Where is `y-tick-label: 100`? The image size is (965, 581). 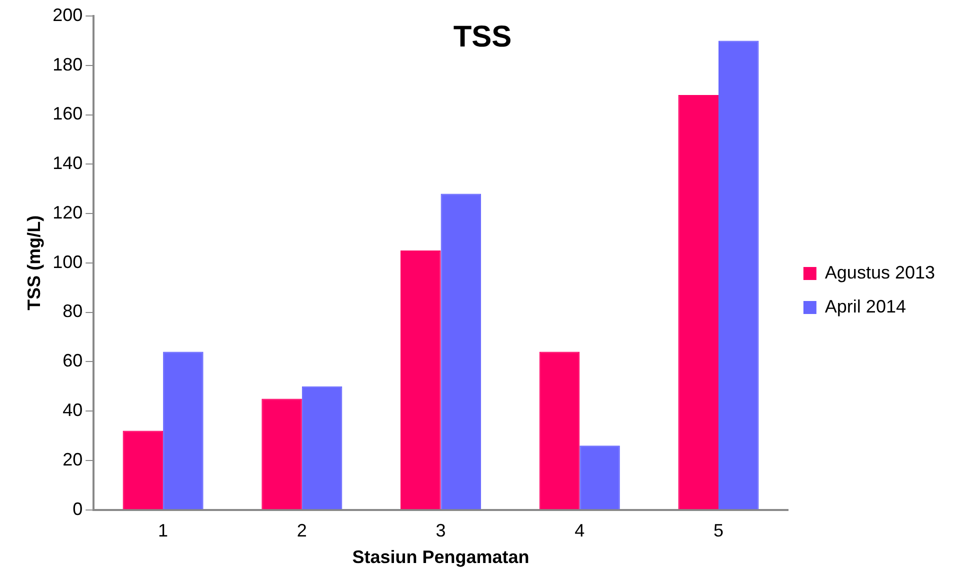 y-tick-label: 100 is located at coordinates (67, 262).